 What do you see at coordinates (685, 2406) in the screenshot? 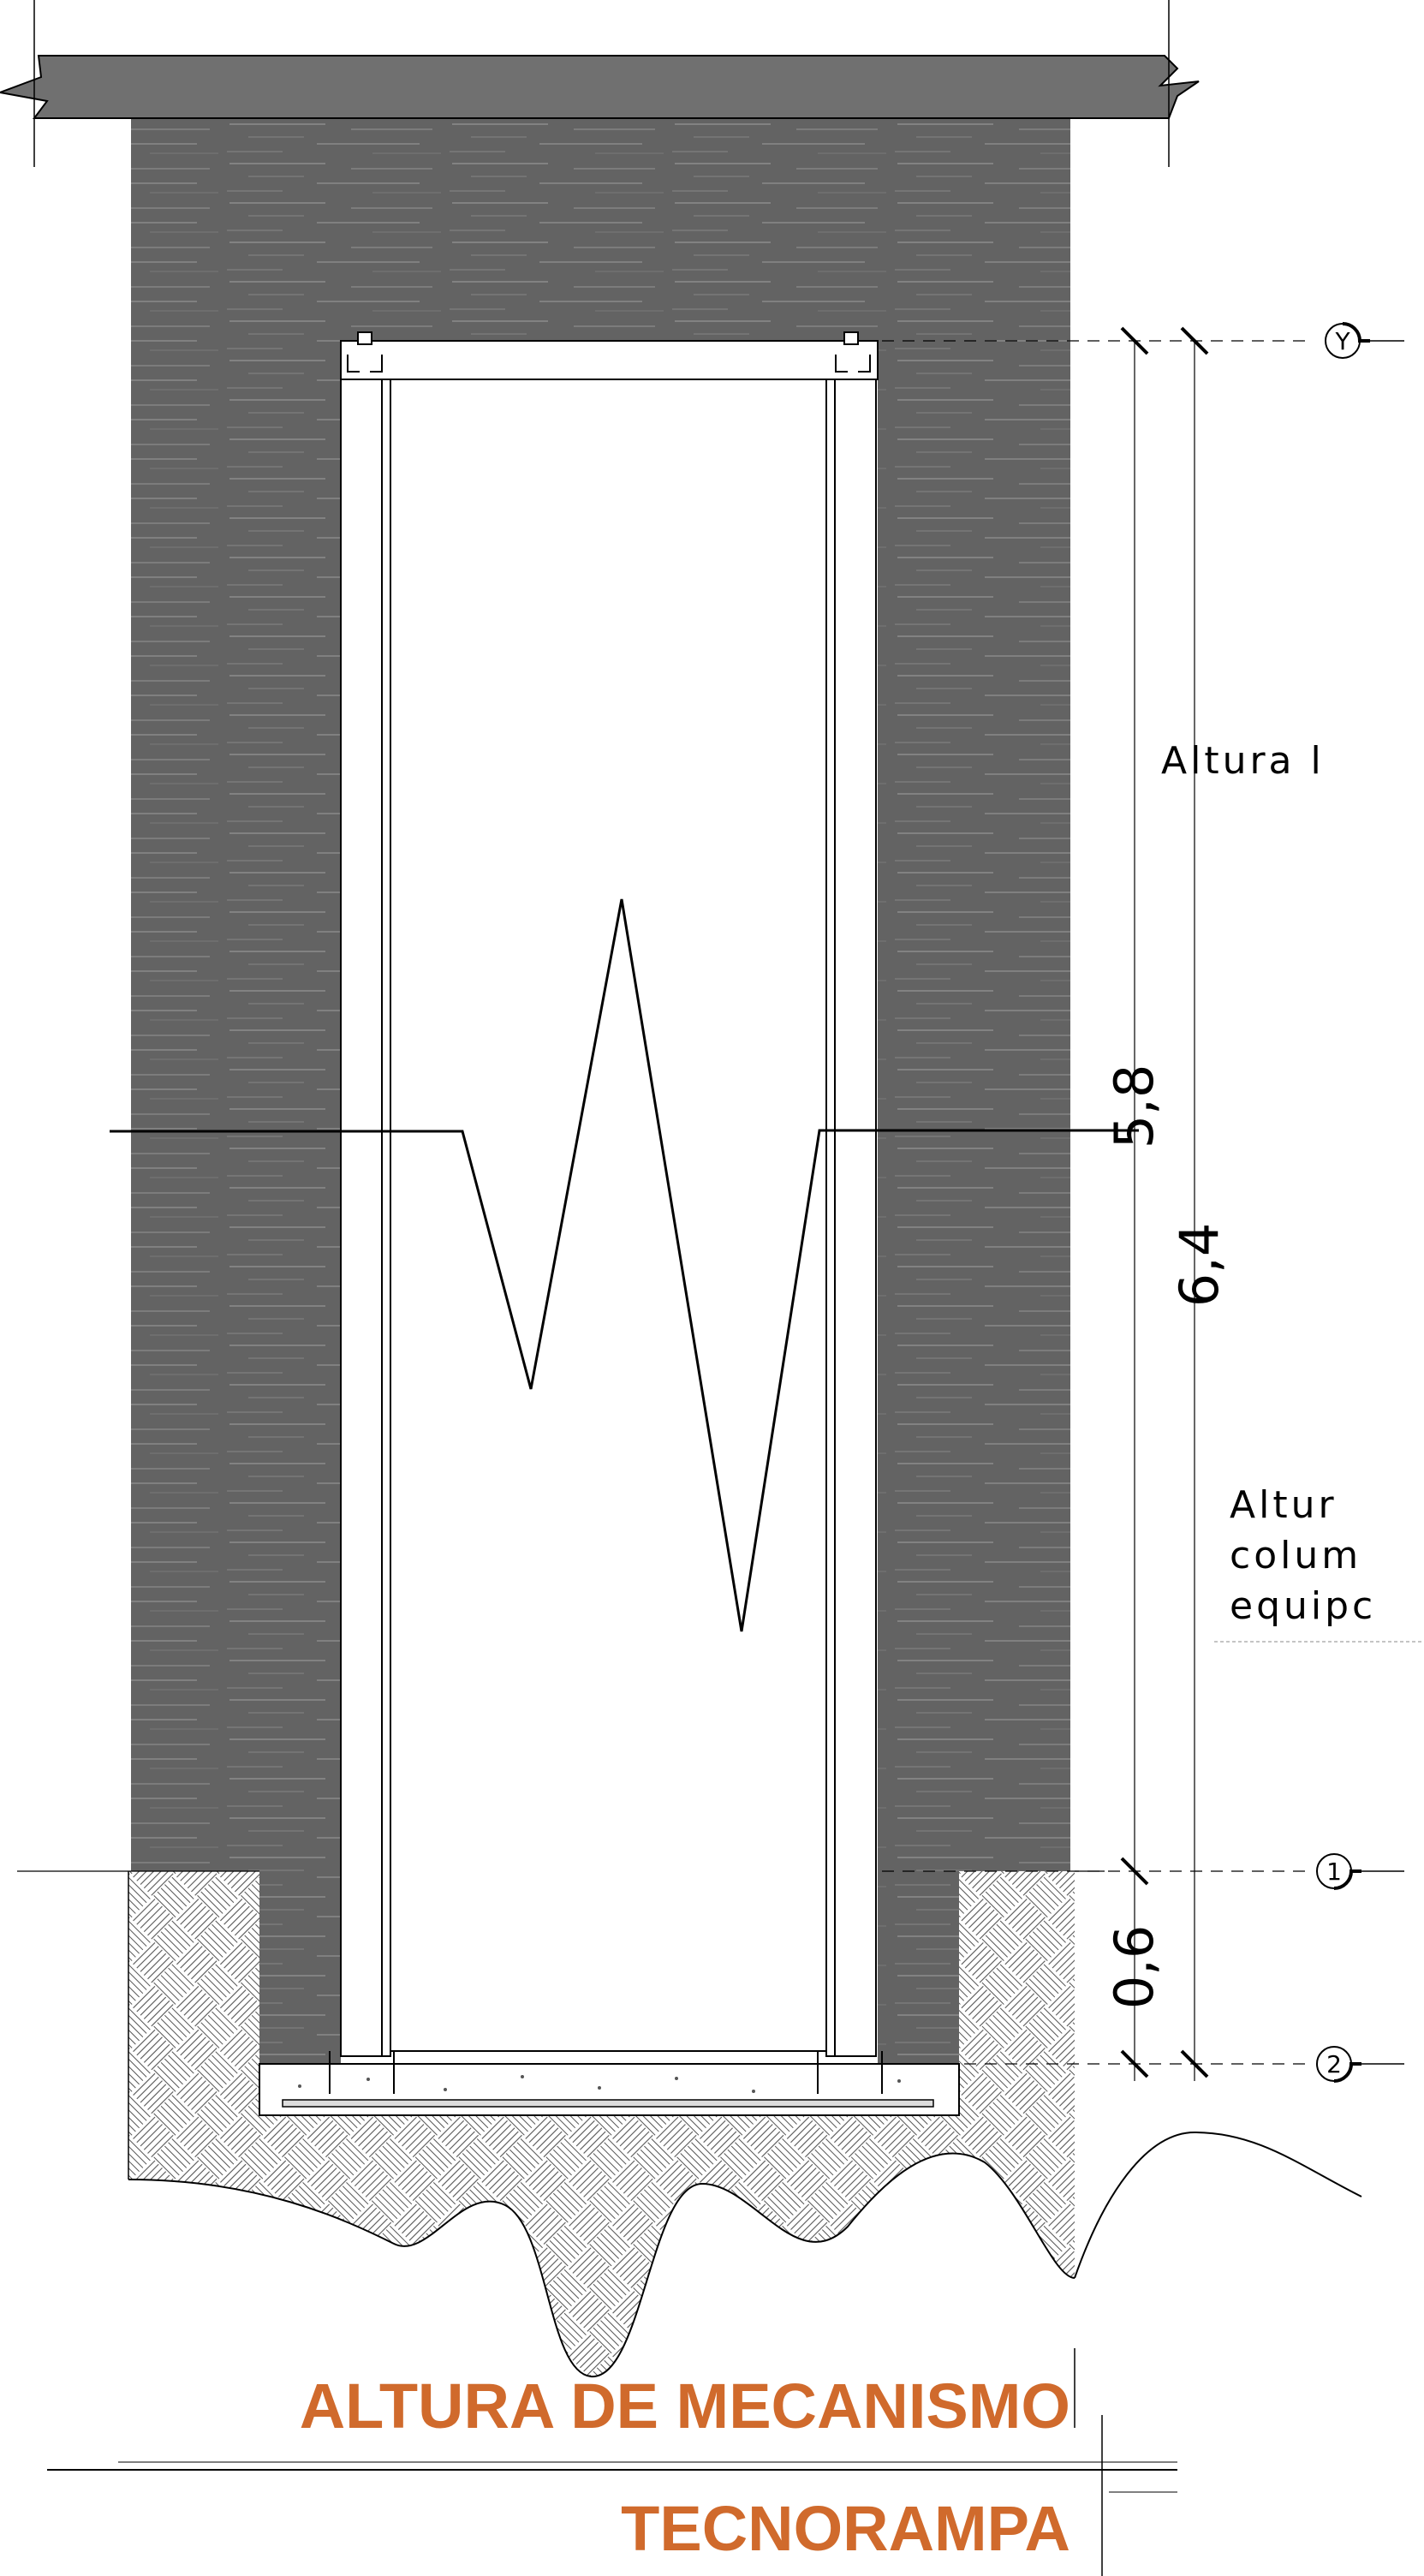
I see `drawing-title: ALTURA DE MECANISMO` at bounding box center [685, 2406].